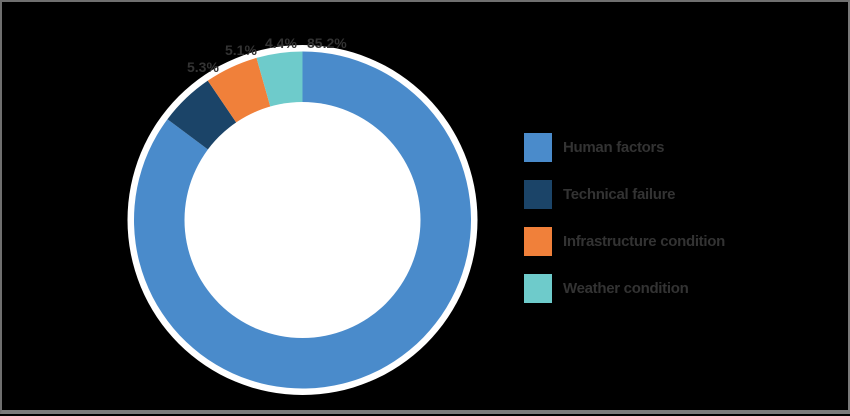  Describe the element at coordinates (644, 241) in the screenshot. I see `legend-label: Infrastructure condition` at that location.